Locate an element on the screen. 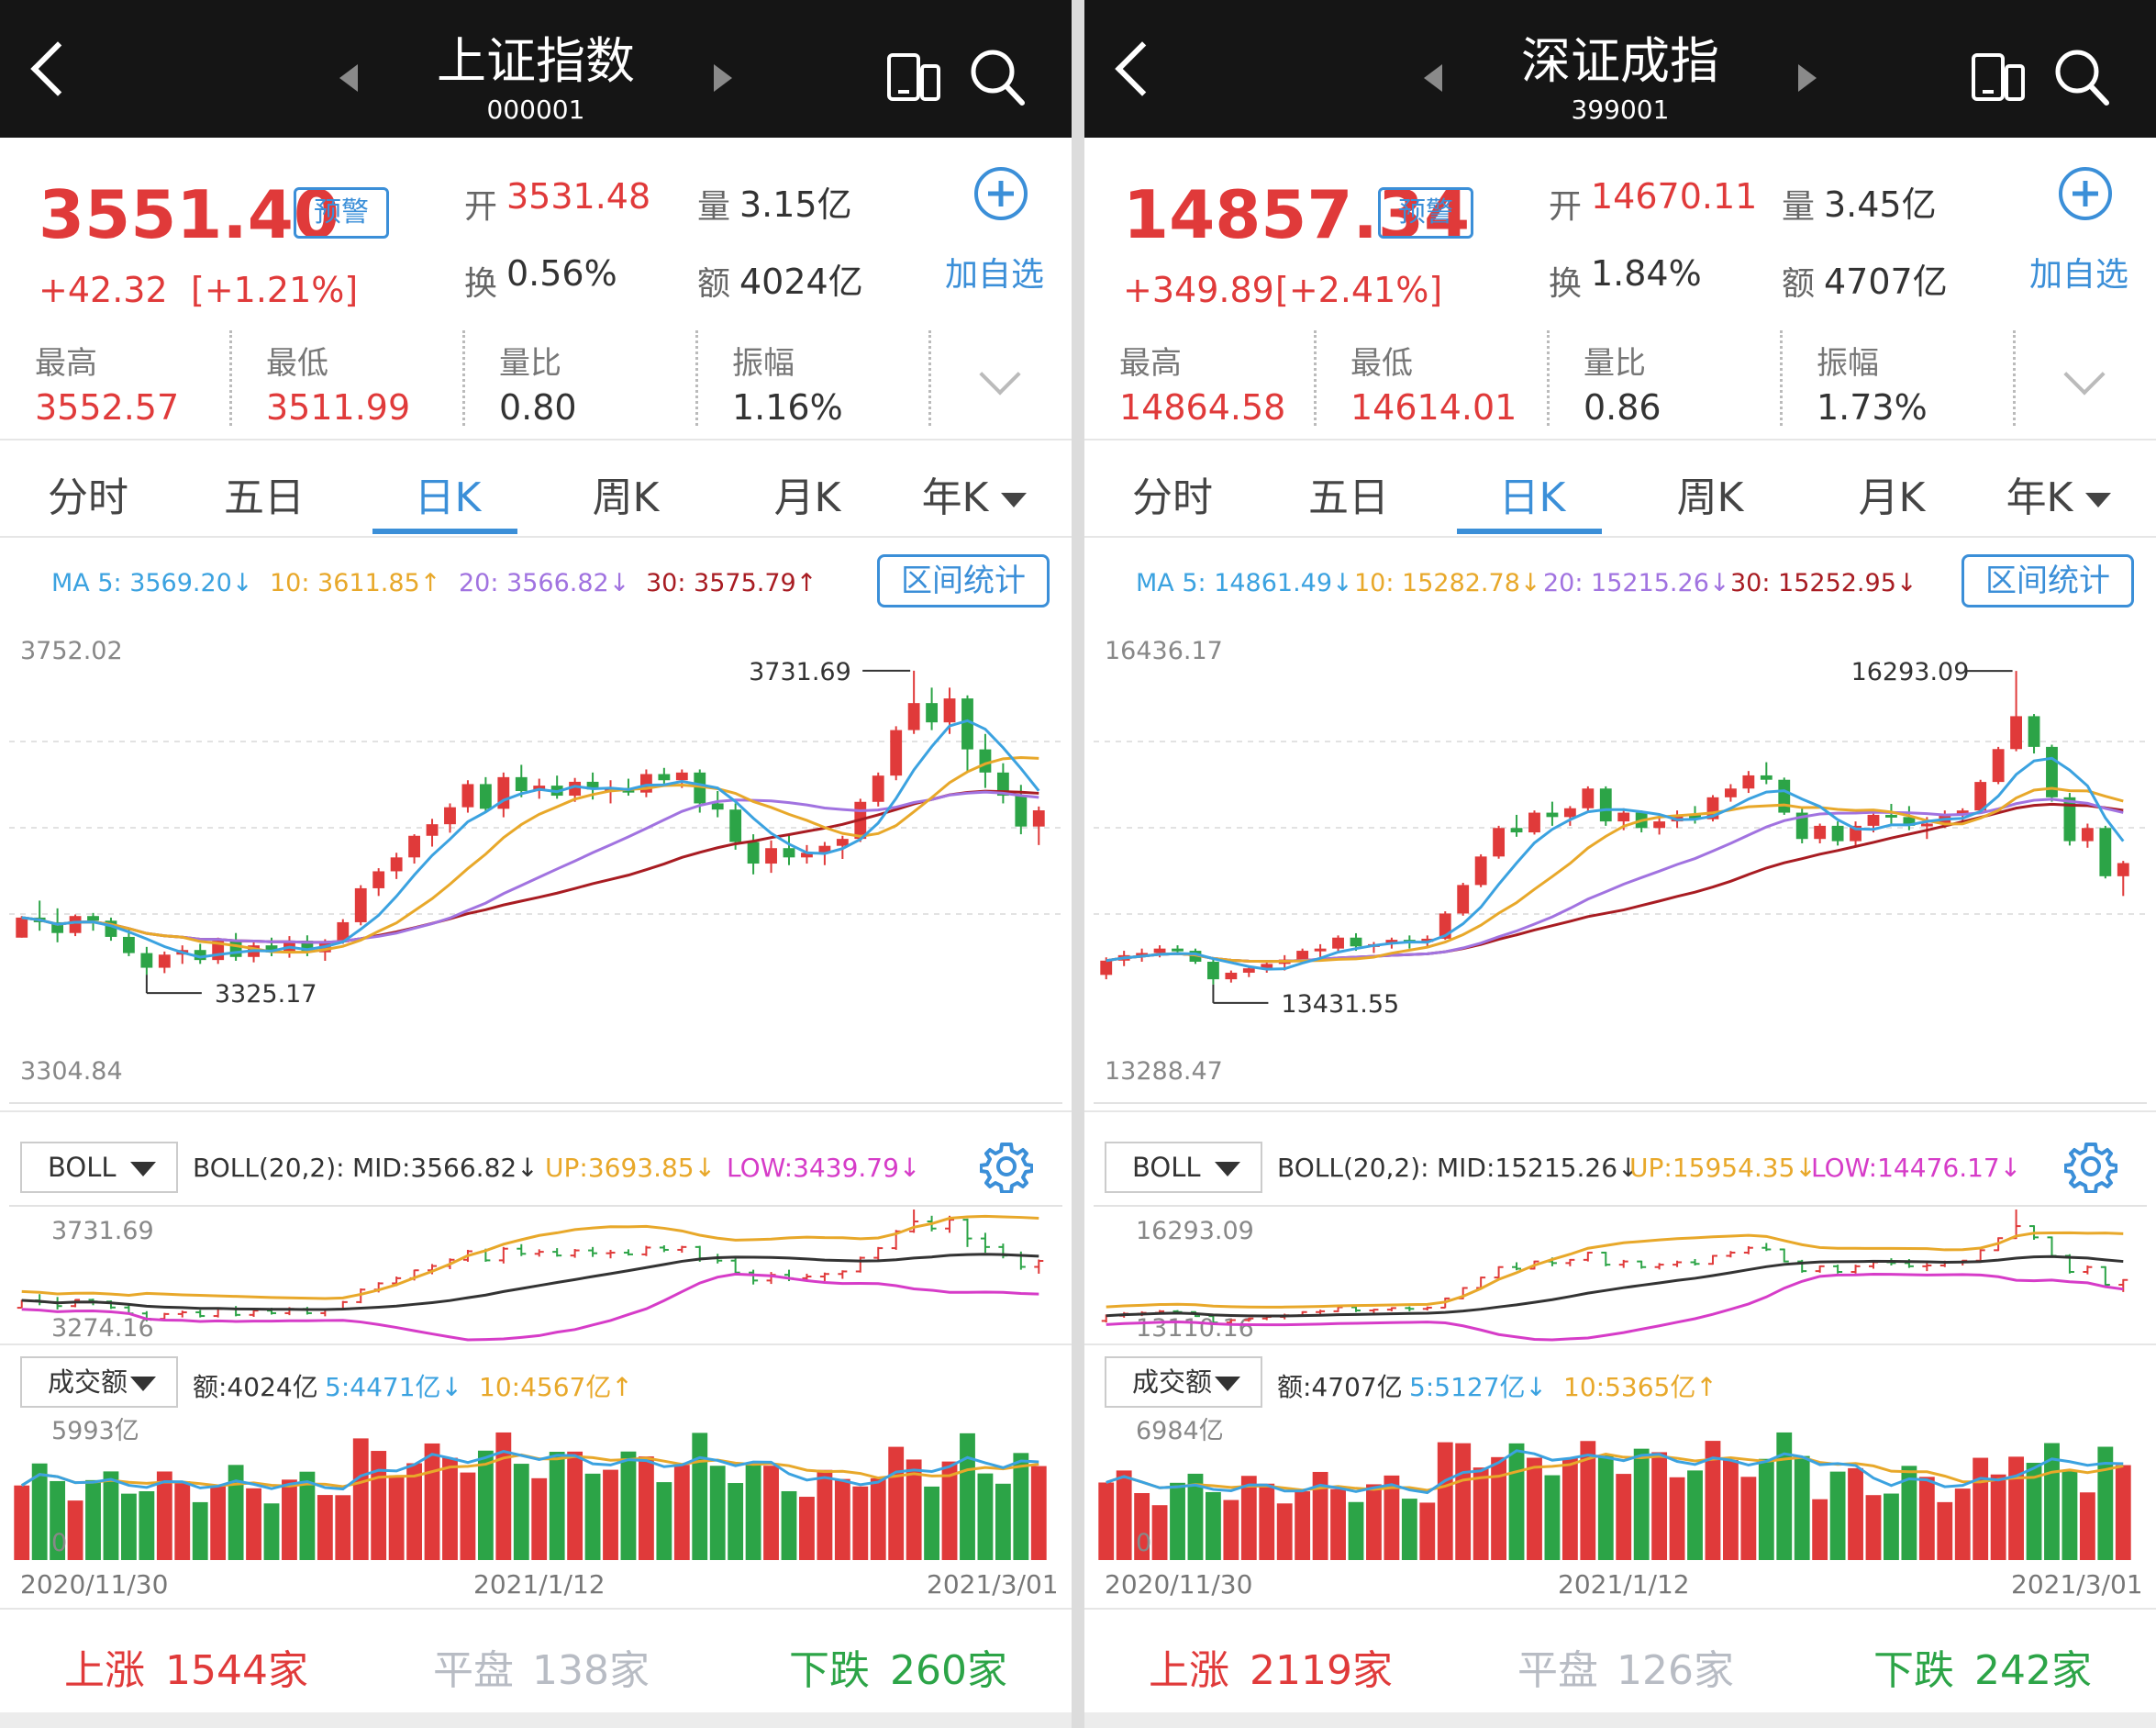 Image resolution: width=2156 pixels, height=1728 pixels. amount-ma5-line is located at coordinates (1615, 1472).